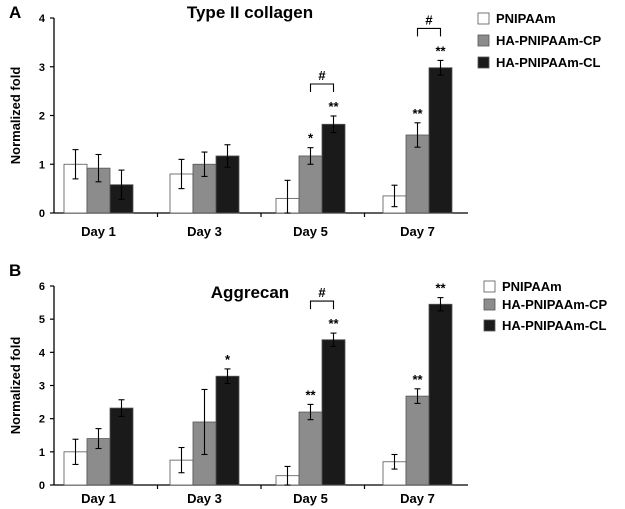 This screenshot has width=625, height=509. I want to click on chart-title: Type II collagen, so click(250, 12).